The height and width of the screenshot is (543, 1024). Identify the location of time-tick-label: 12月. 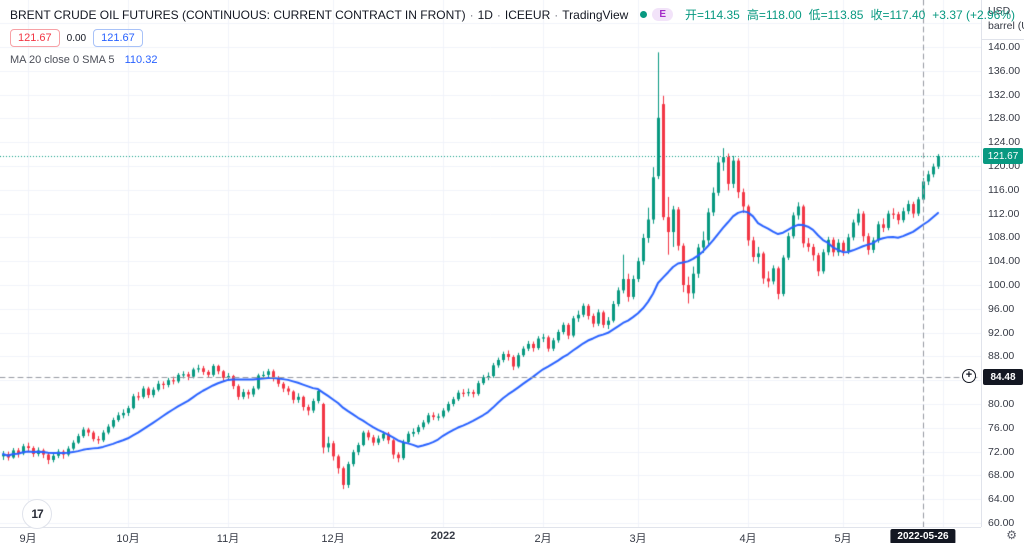
(333, 538).